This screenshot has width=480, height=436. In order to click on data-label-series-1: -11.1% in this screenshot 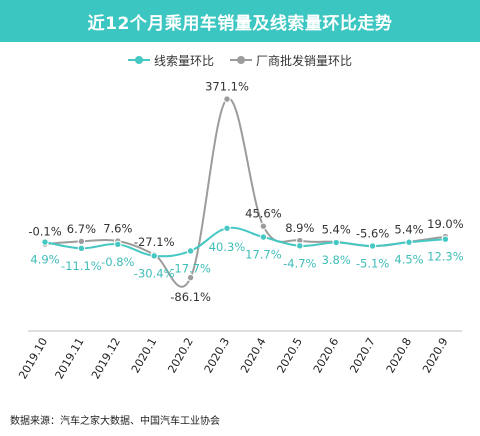, I will do `click(81, 266)`.